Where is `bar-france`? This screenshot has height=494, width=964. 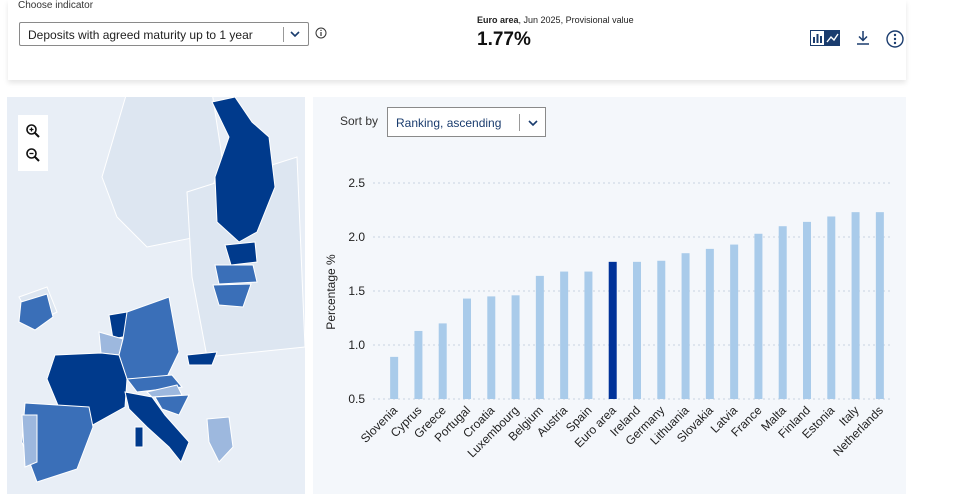 bar-france is located at coordinates (758, 316).